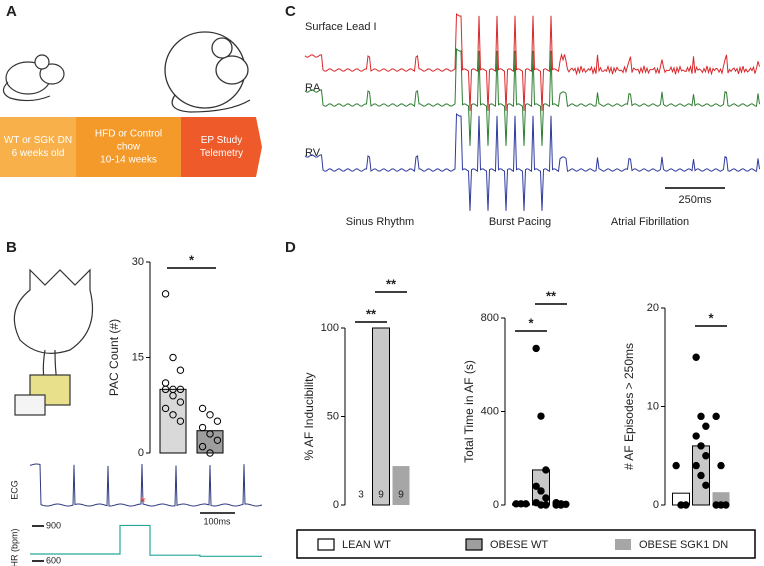  Describe the element at coordinates (333, 416) in the screenshot. I see `y-tick-label: 50` at that location.